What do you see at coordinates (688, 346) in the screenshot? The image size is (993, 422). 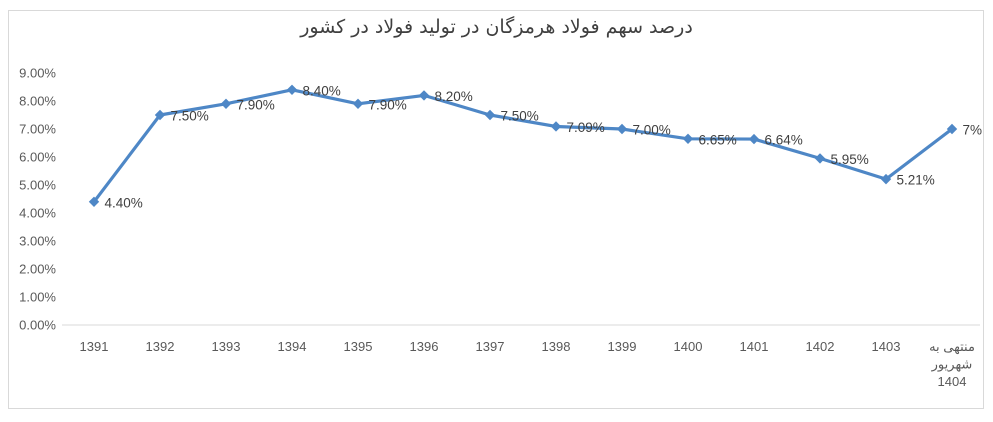 I see `x-tick-label: 1400` at bounding box center [688, 346].